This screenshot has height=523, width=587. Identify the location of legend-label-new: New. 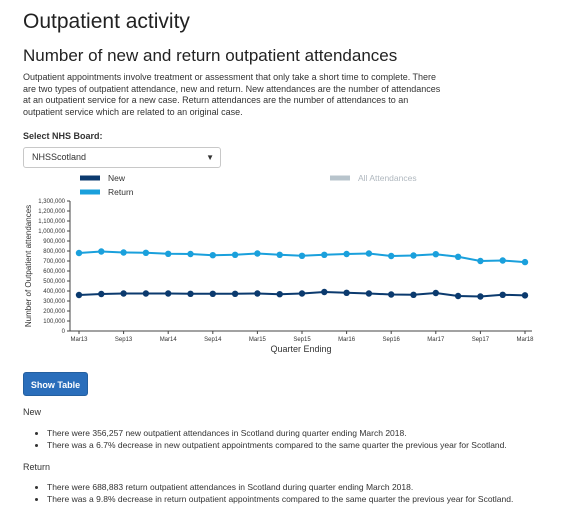
(117, 178).